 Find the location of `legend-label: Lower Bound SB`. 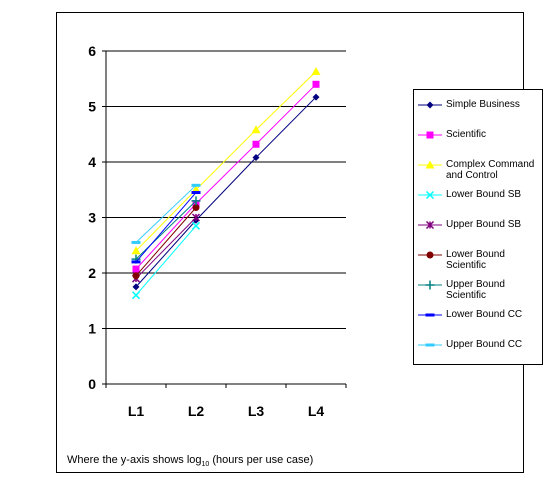

legend-label: Lower Bound SB is located at coordinates (484, 194).